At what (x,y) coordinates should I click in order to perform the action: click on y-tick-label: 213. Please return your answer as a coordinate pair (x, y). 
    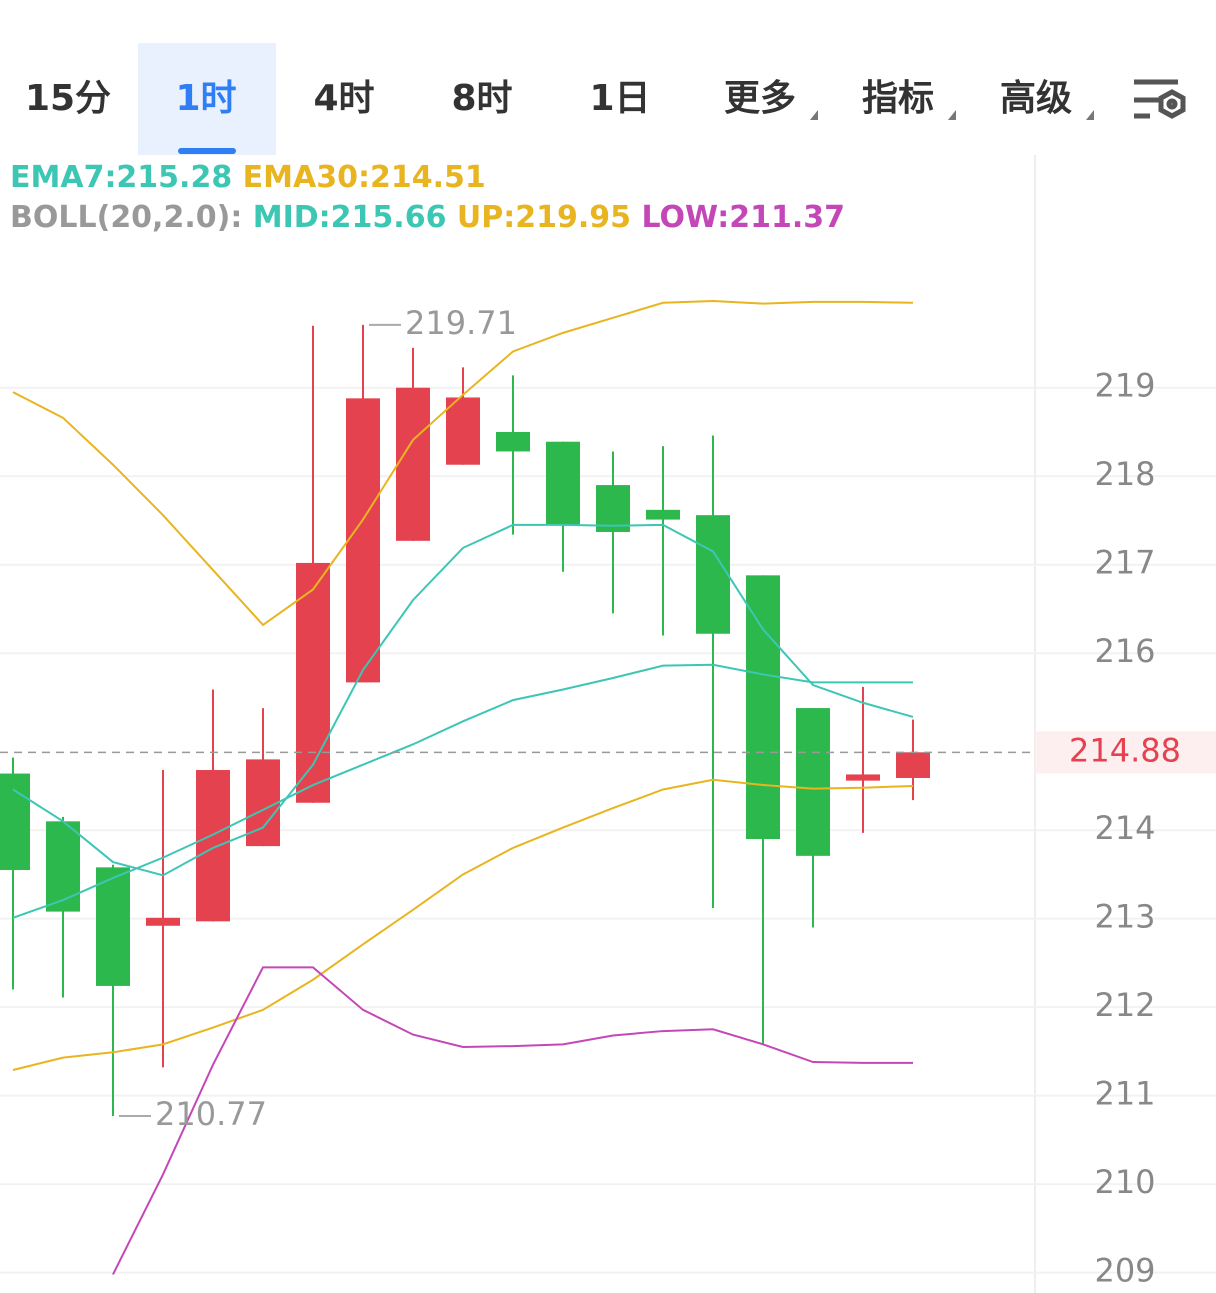
    Looking at the image, I should click on (1124, 917).